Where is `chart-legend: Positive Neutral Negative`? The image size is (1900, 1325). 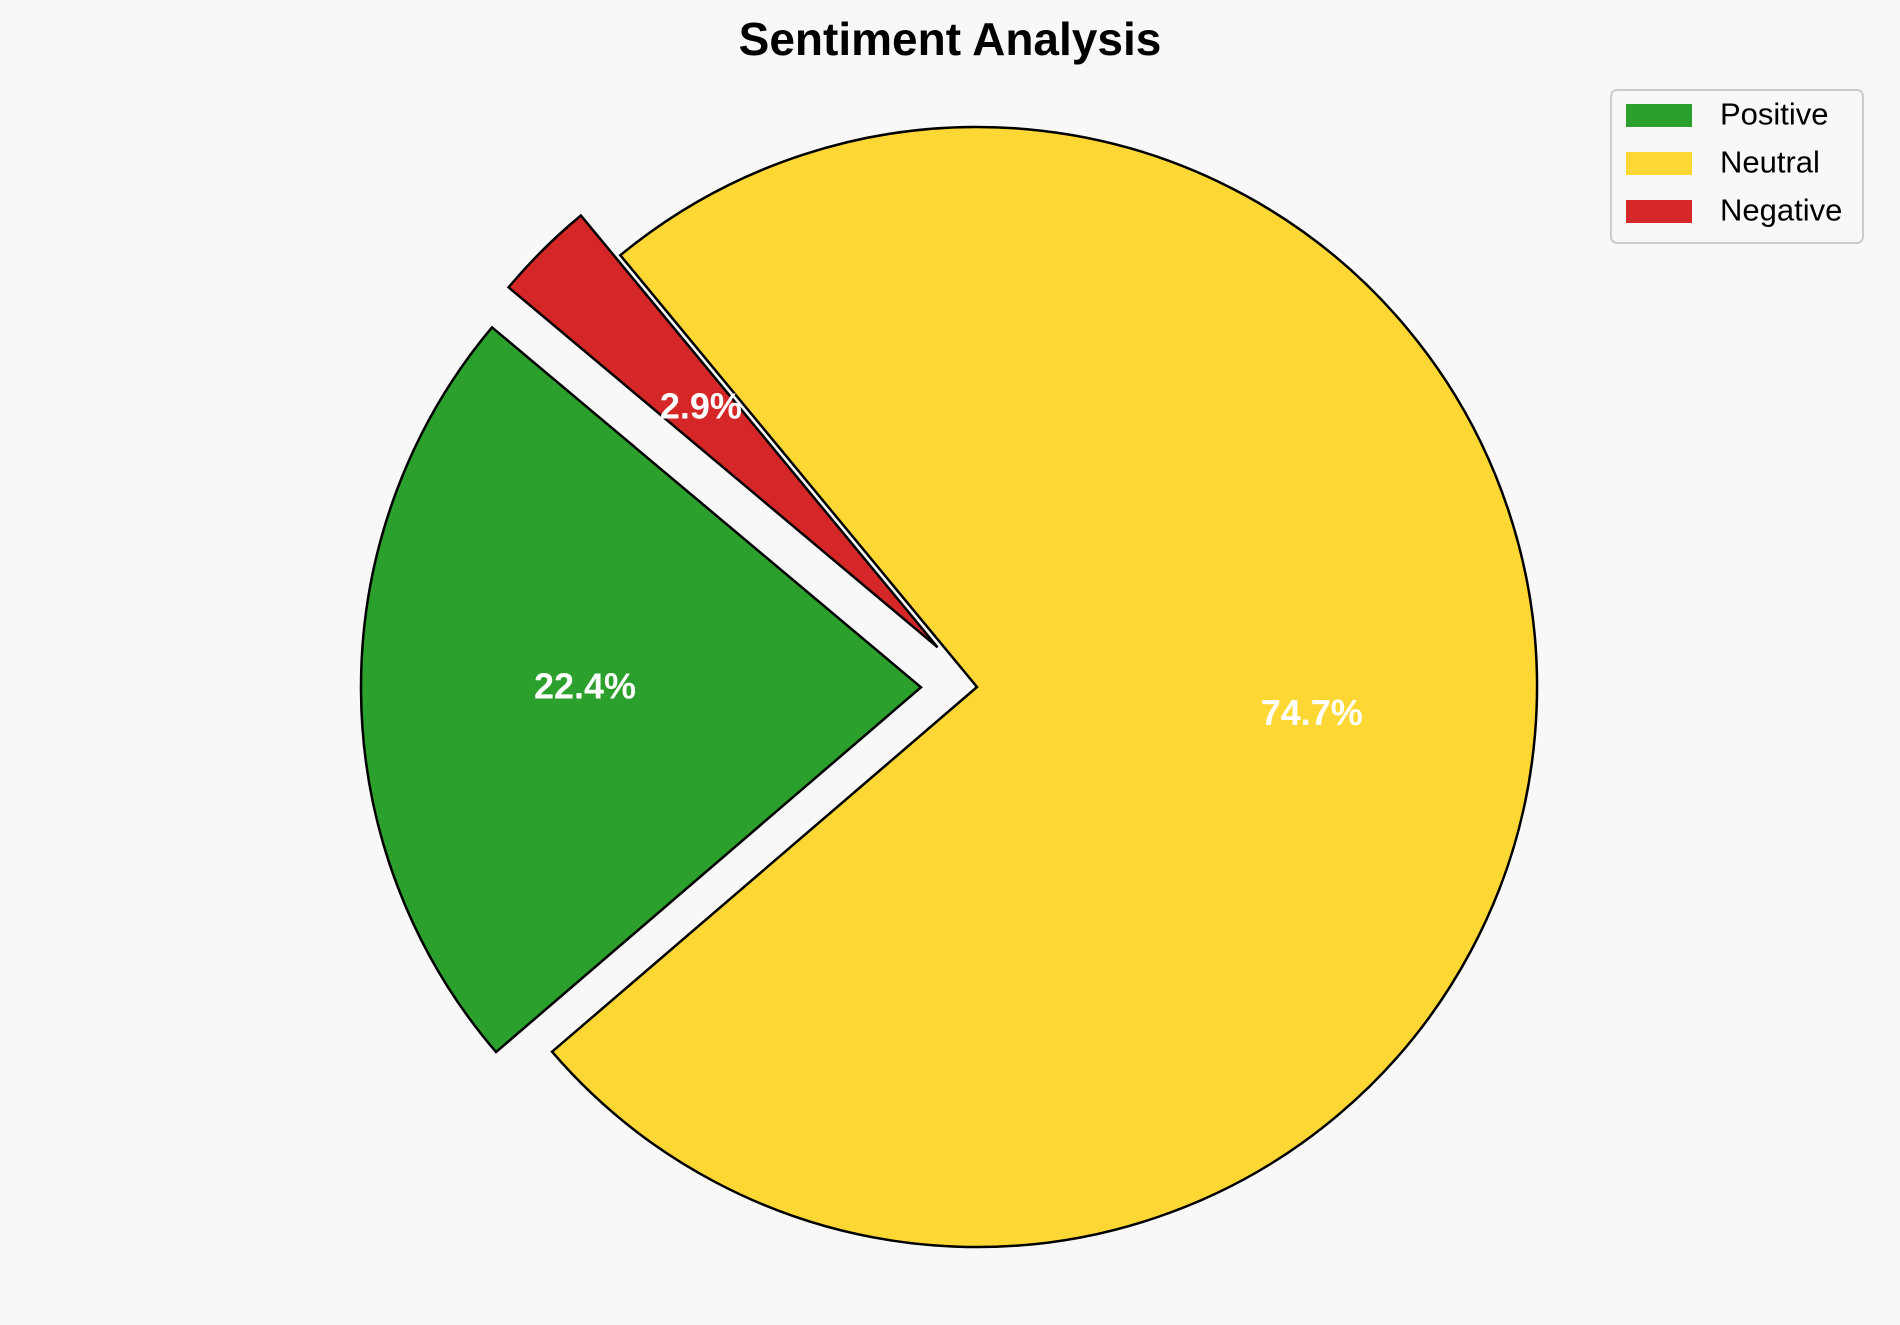 chart-legend: Positive Neutral Negative is located at coordinates (1737, 166).